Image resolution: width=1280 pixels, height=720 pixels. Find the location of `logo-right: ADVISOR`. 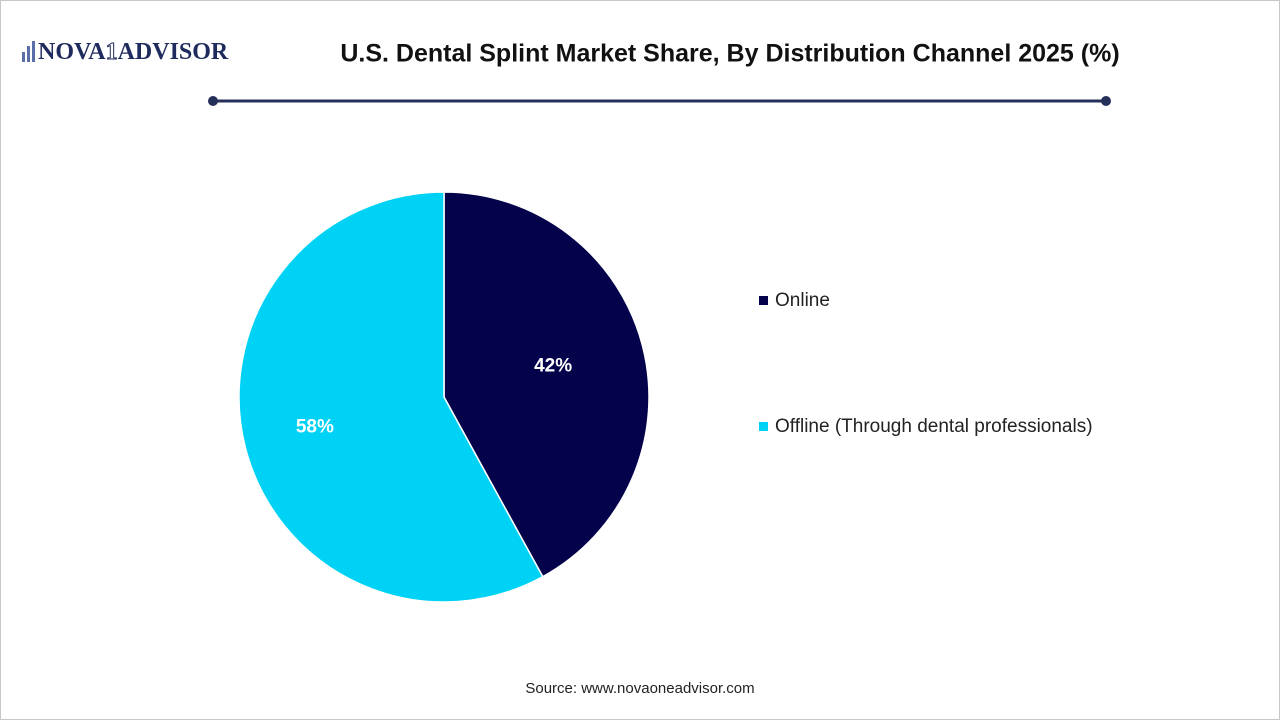

logo-right: ADVISOR is located at coordinates (173, 52).